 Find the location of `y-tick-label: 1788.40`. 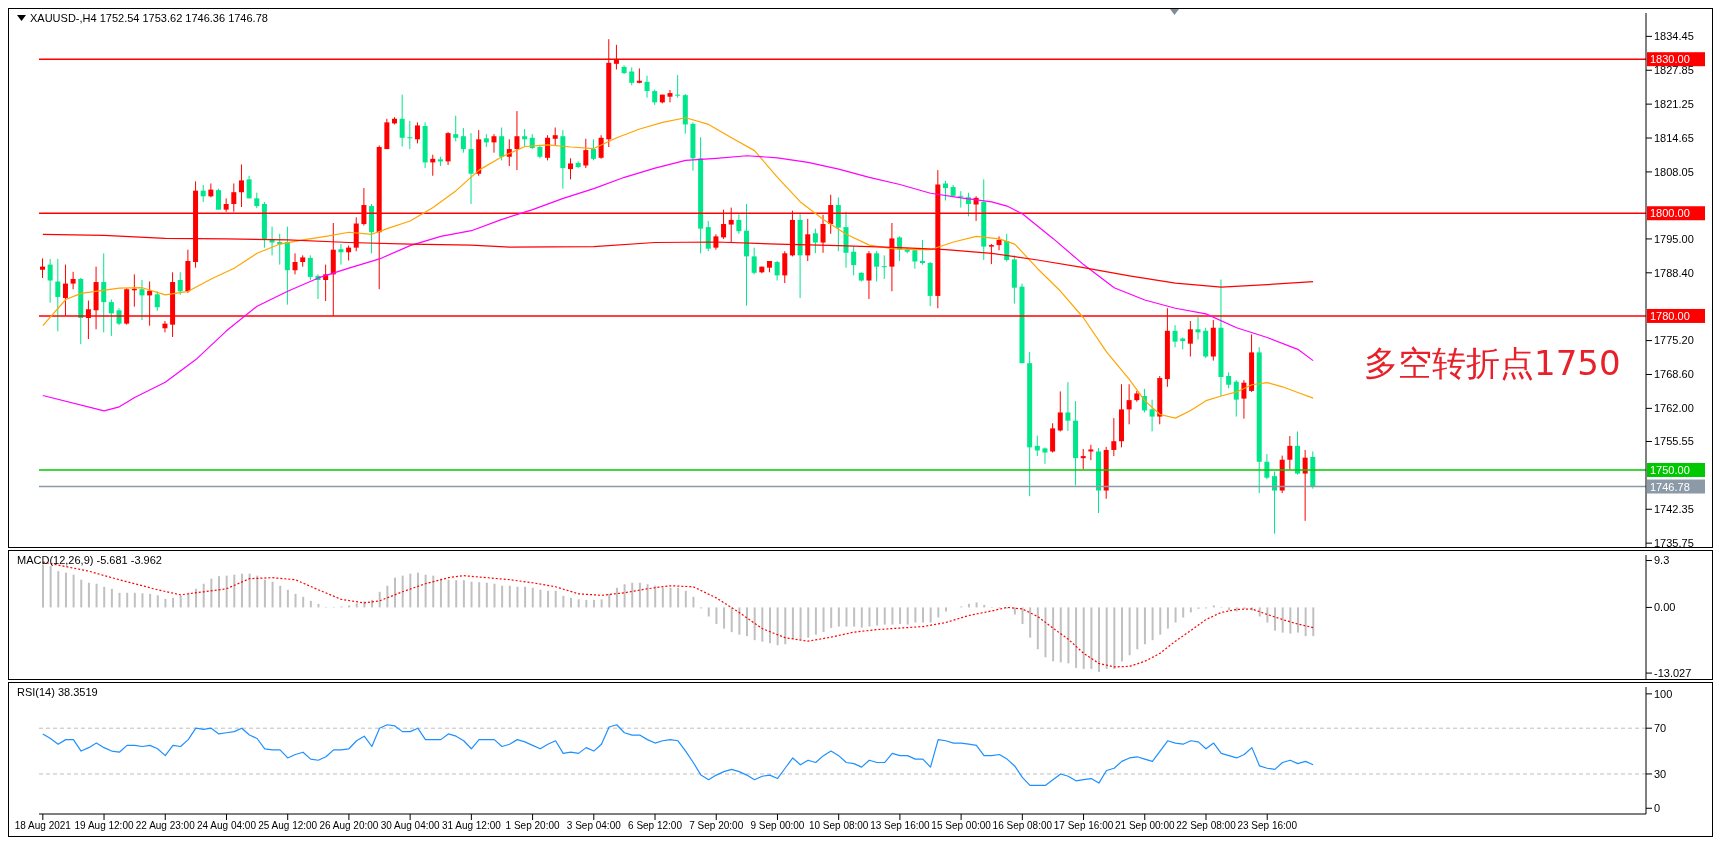

y-tick-label: 1788.40 is located at coordinates (1674, 272).